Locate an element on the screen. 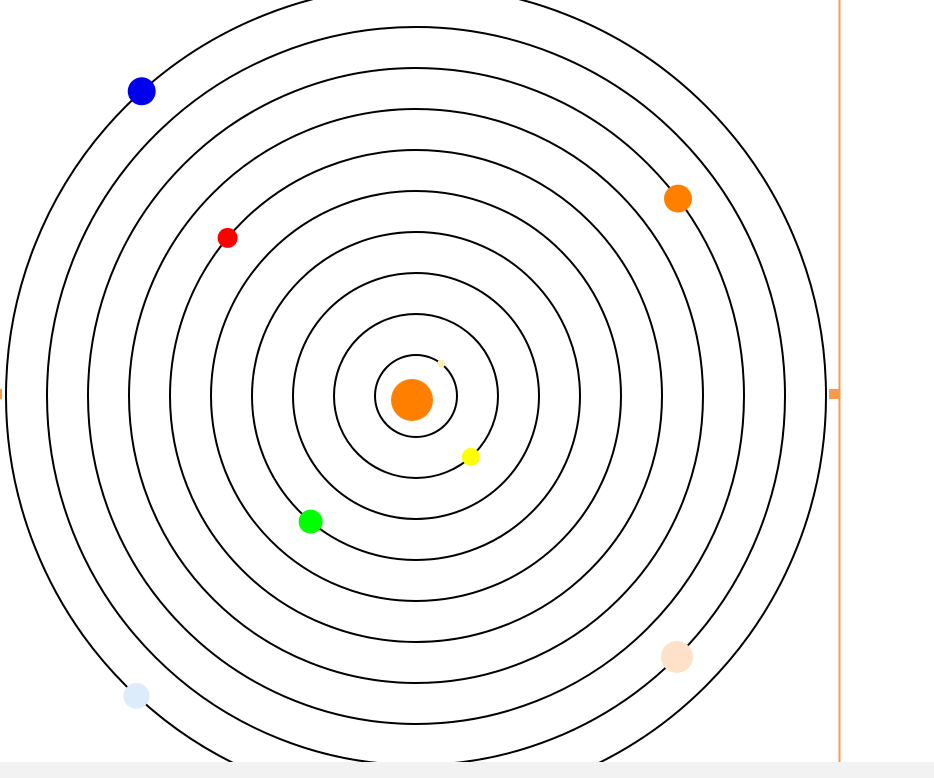 Image resolution: width=934 pixels, height=778 pixels. yellow-body is located at coordinates (470, 456).